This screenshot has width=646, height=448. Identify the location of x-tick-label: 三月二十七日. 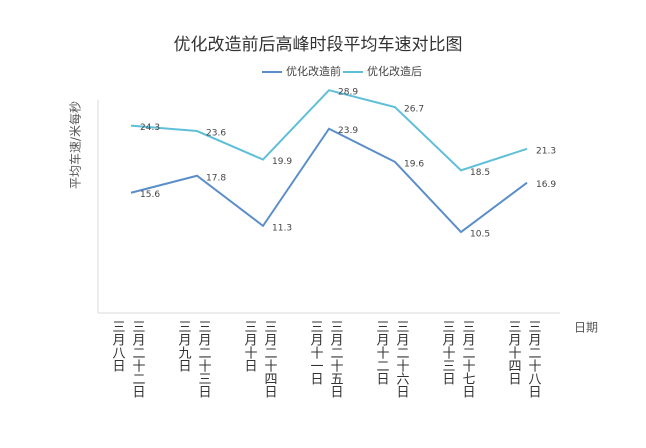
(468, 359).